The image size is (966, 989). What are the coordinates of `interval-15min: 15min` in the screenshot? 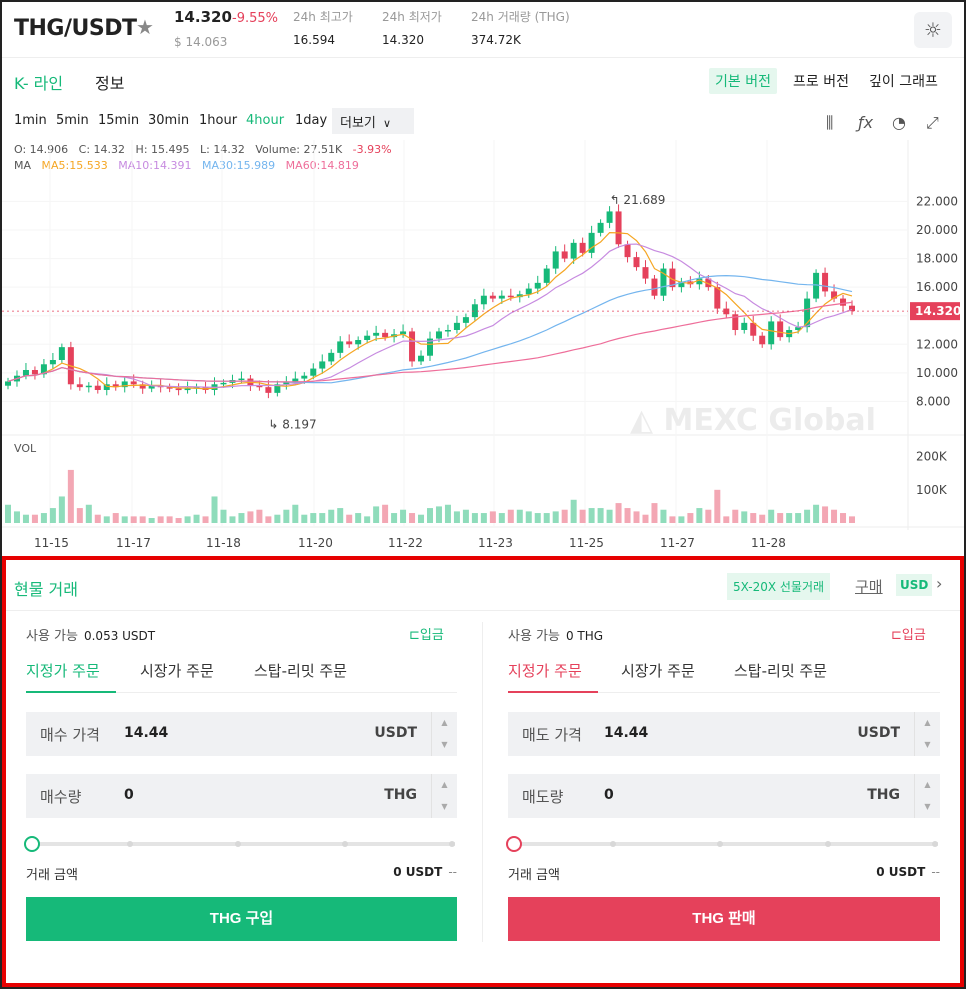 It's located at (119, 120).